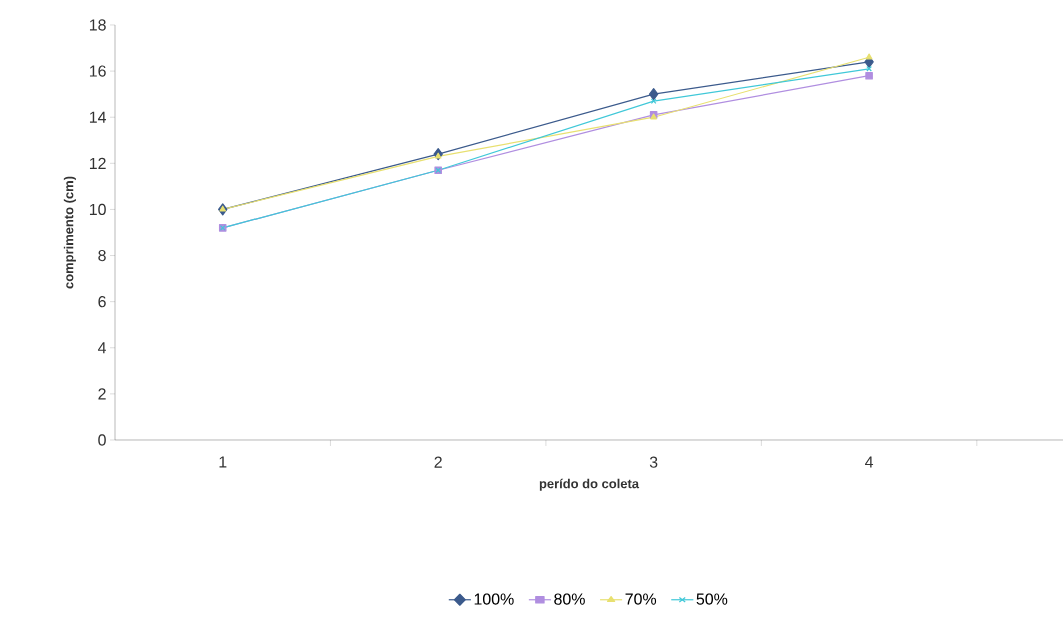 The width and height of the screenshot is (1063, 637). I want to click on x-tick-label: 2, so click(438, 462).